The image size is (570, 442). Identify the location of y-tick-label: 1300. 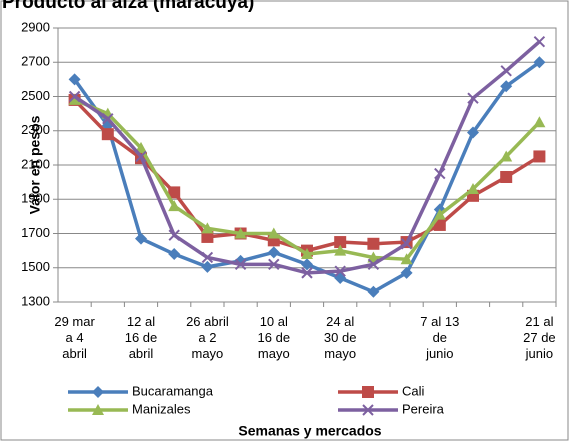
(35, 300).